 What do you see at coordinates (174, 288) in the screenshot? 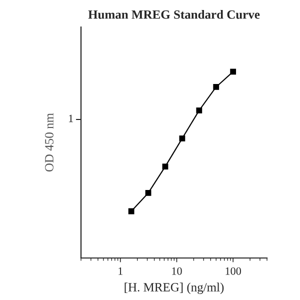
I see `x-axis-title: [H. MREG] (ng/ml)` at bounding box center [174, 288].